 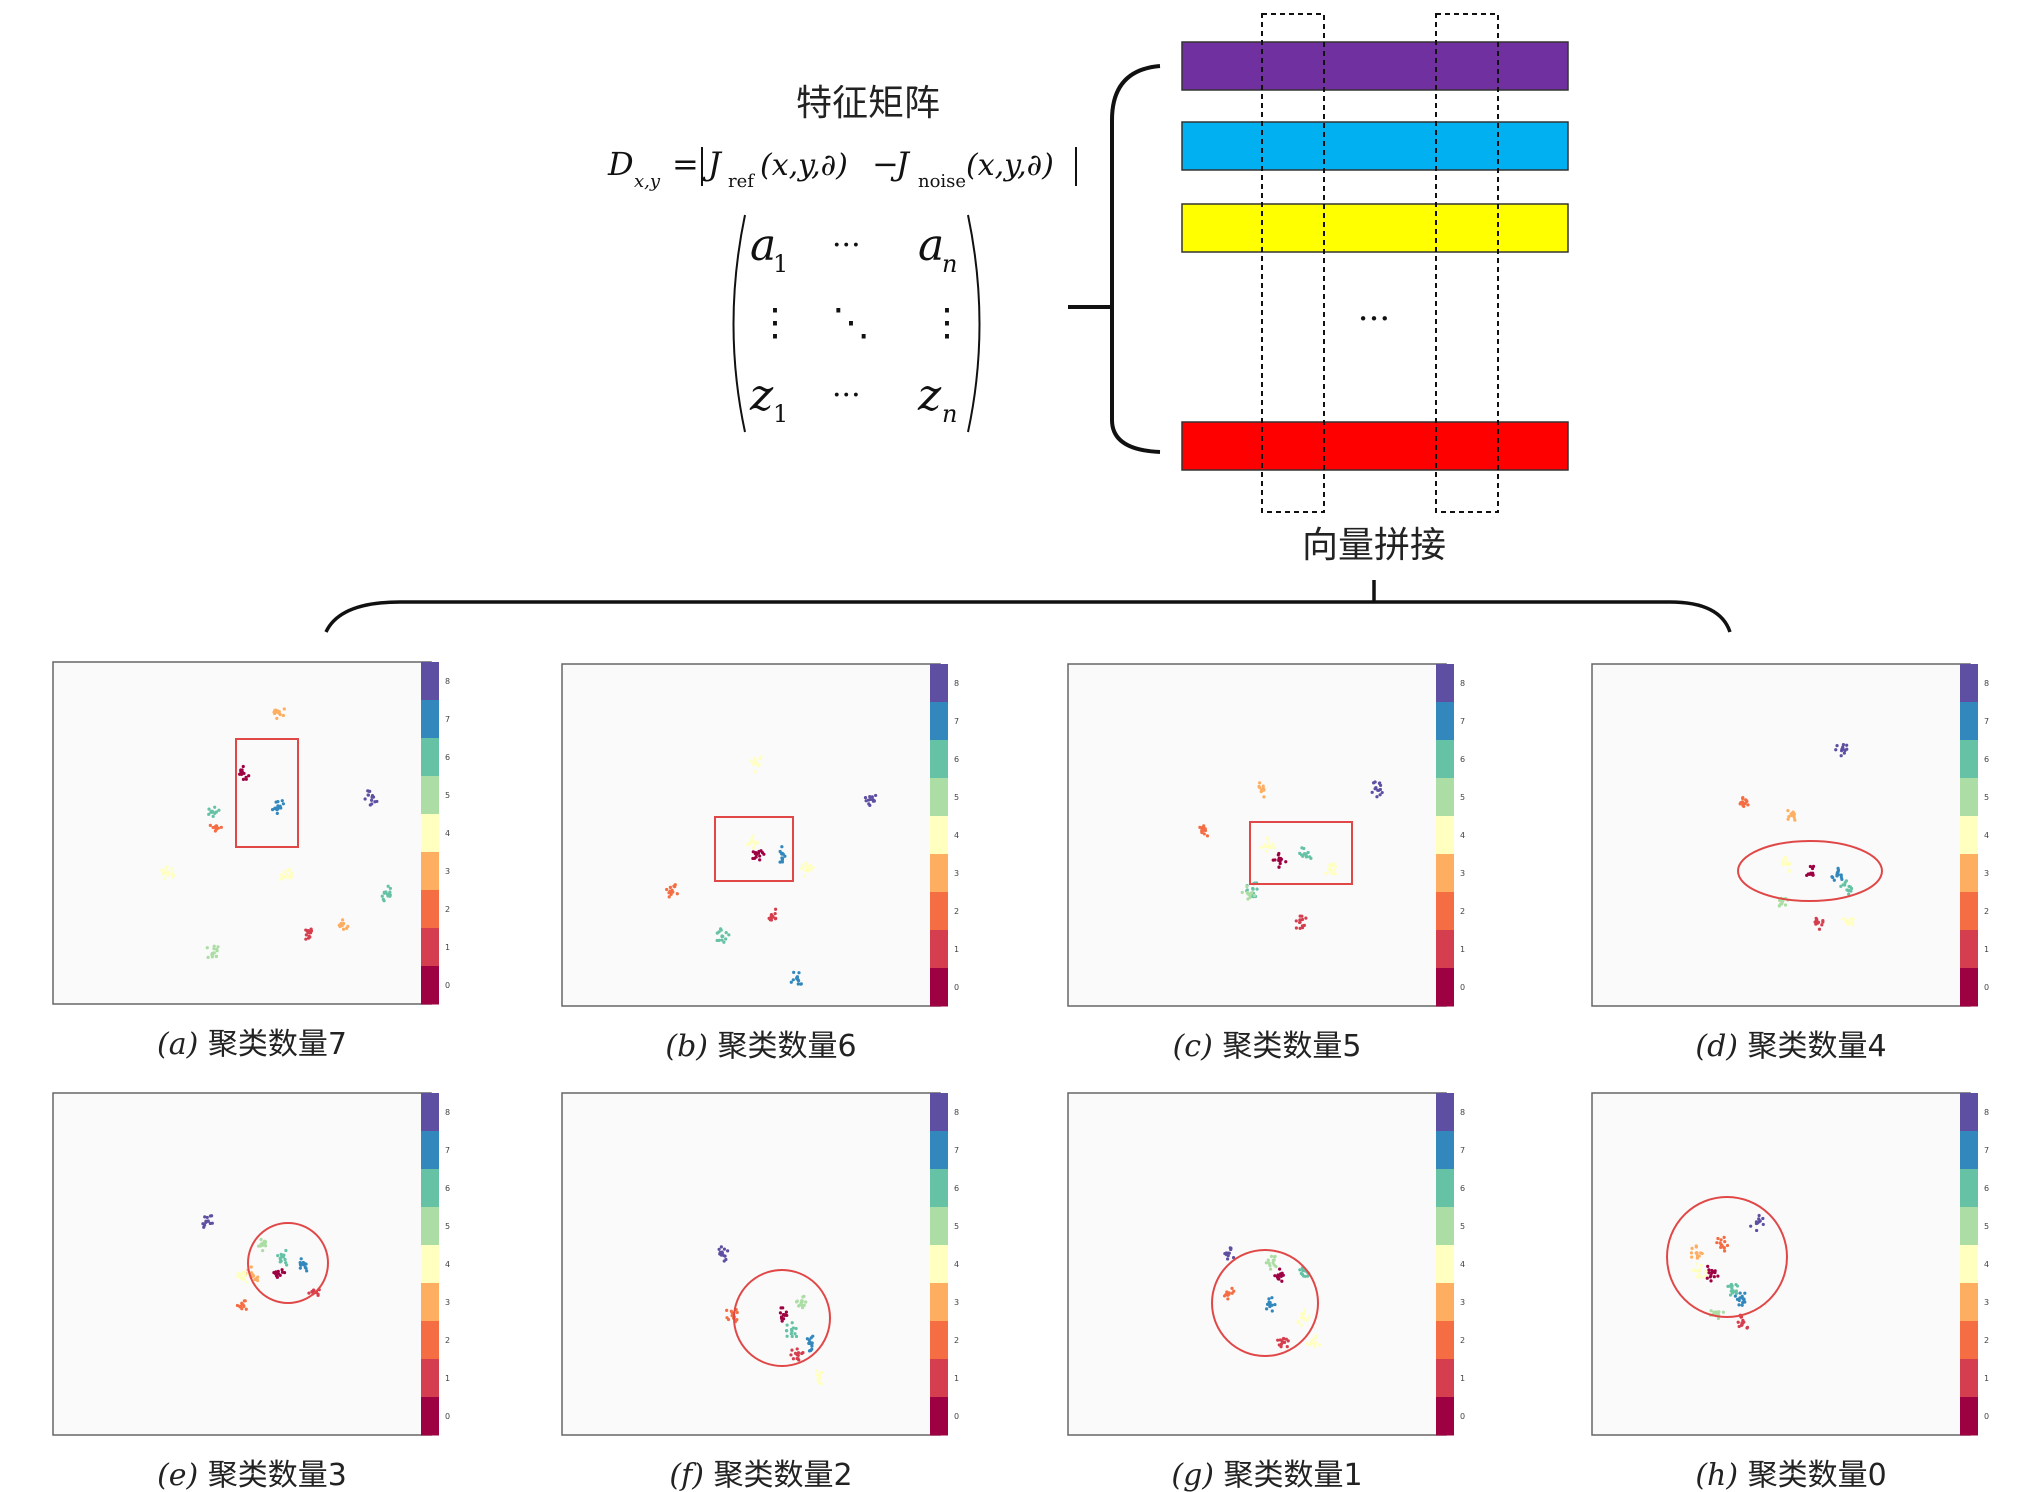 I want to click on panel-caption: (f) 聚类数量2, so click(x=760, y=1475).